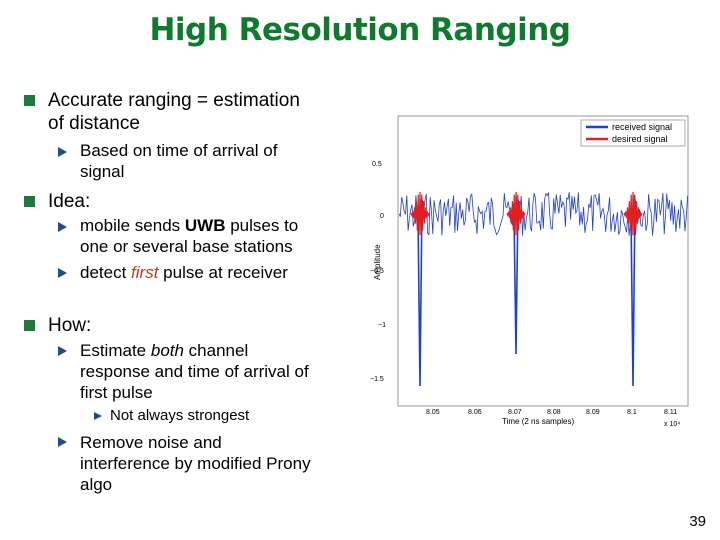  I want to click on legend-box, so click(633, 133).